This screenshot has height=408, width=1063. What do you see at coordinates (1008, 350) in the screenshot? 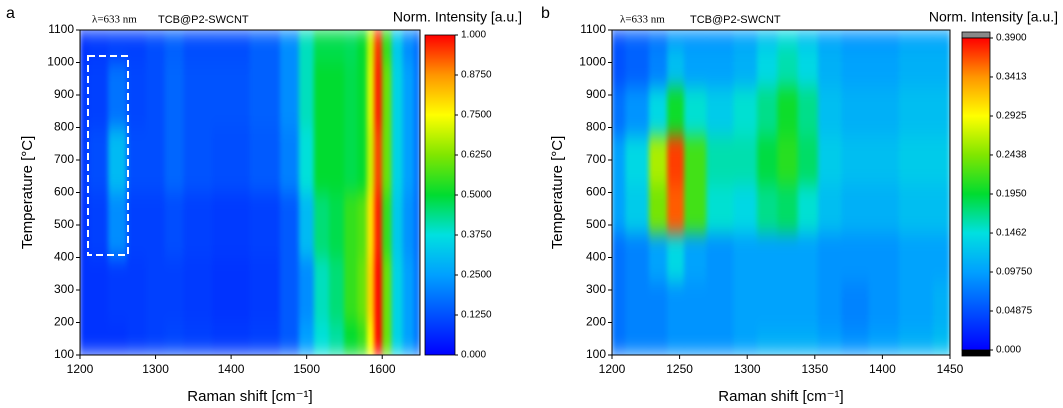
I see `colorbar-tick-label: 0.000` at bounding box center [1008, 350].